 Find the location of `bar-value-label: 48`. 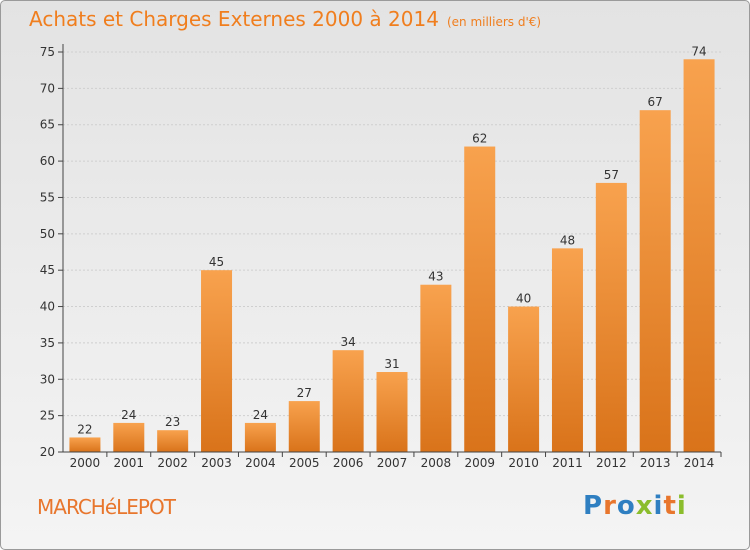

bar-value-label: 48 is located at coordinates (567, 240).